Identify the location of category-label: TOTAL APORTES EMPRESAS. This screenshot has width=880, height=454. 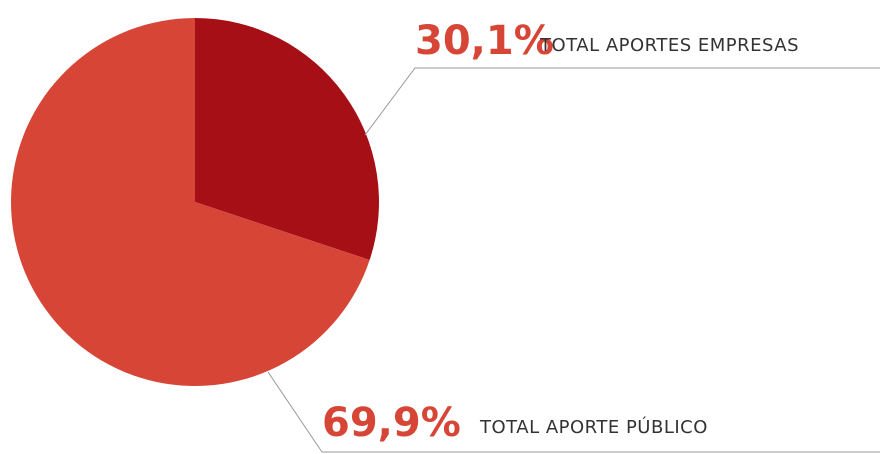
(669, 45).